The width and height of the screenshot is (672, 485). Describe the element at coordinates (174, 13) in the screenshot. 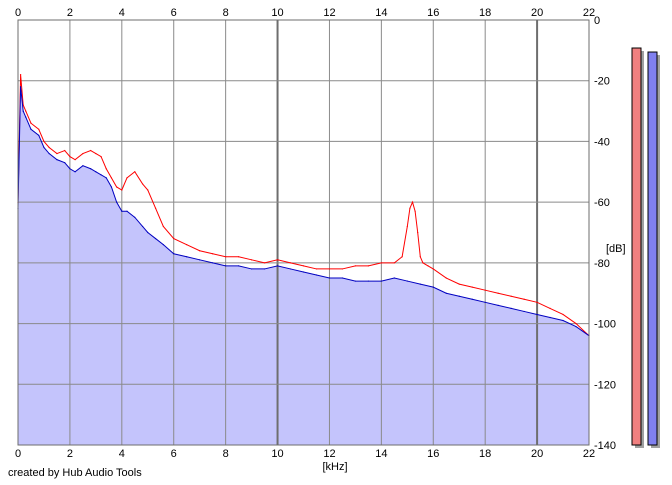

I see `x-tick-top-6: 6` at that location.